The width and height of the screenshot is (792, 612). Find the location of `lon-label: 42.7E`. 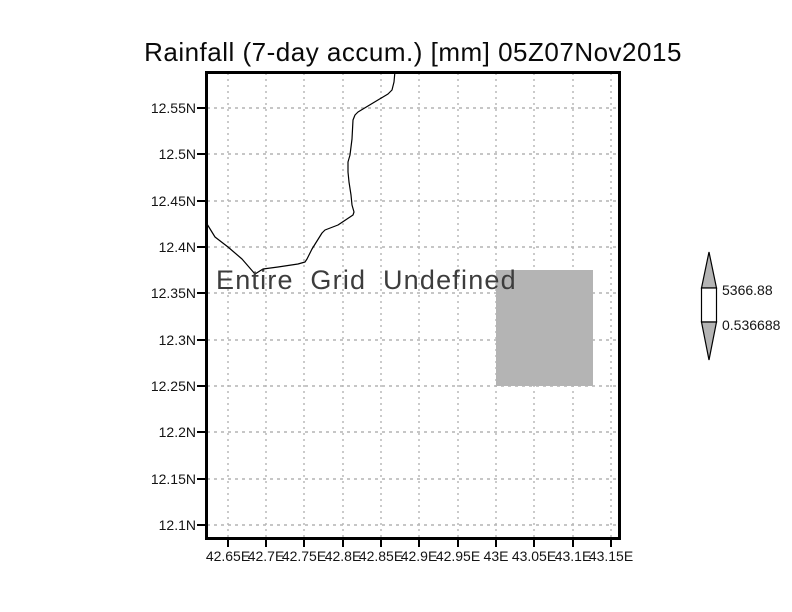

lon-label: 42.7E is located at coordinates (266, 556).